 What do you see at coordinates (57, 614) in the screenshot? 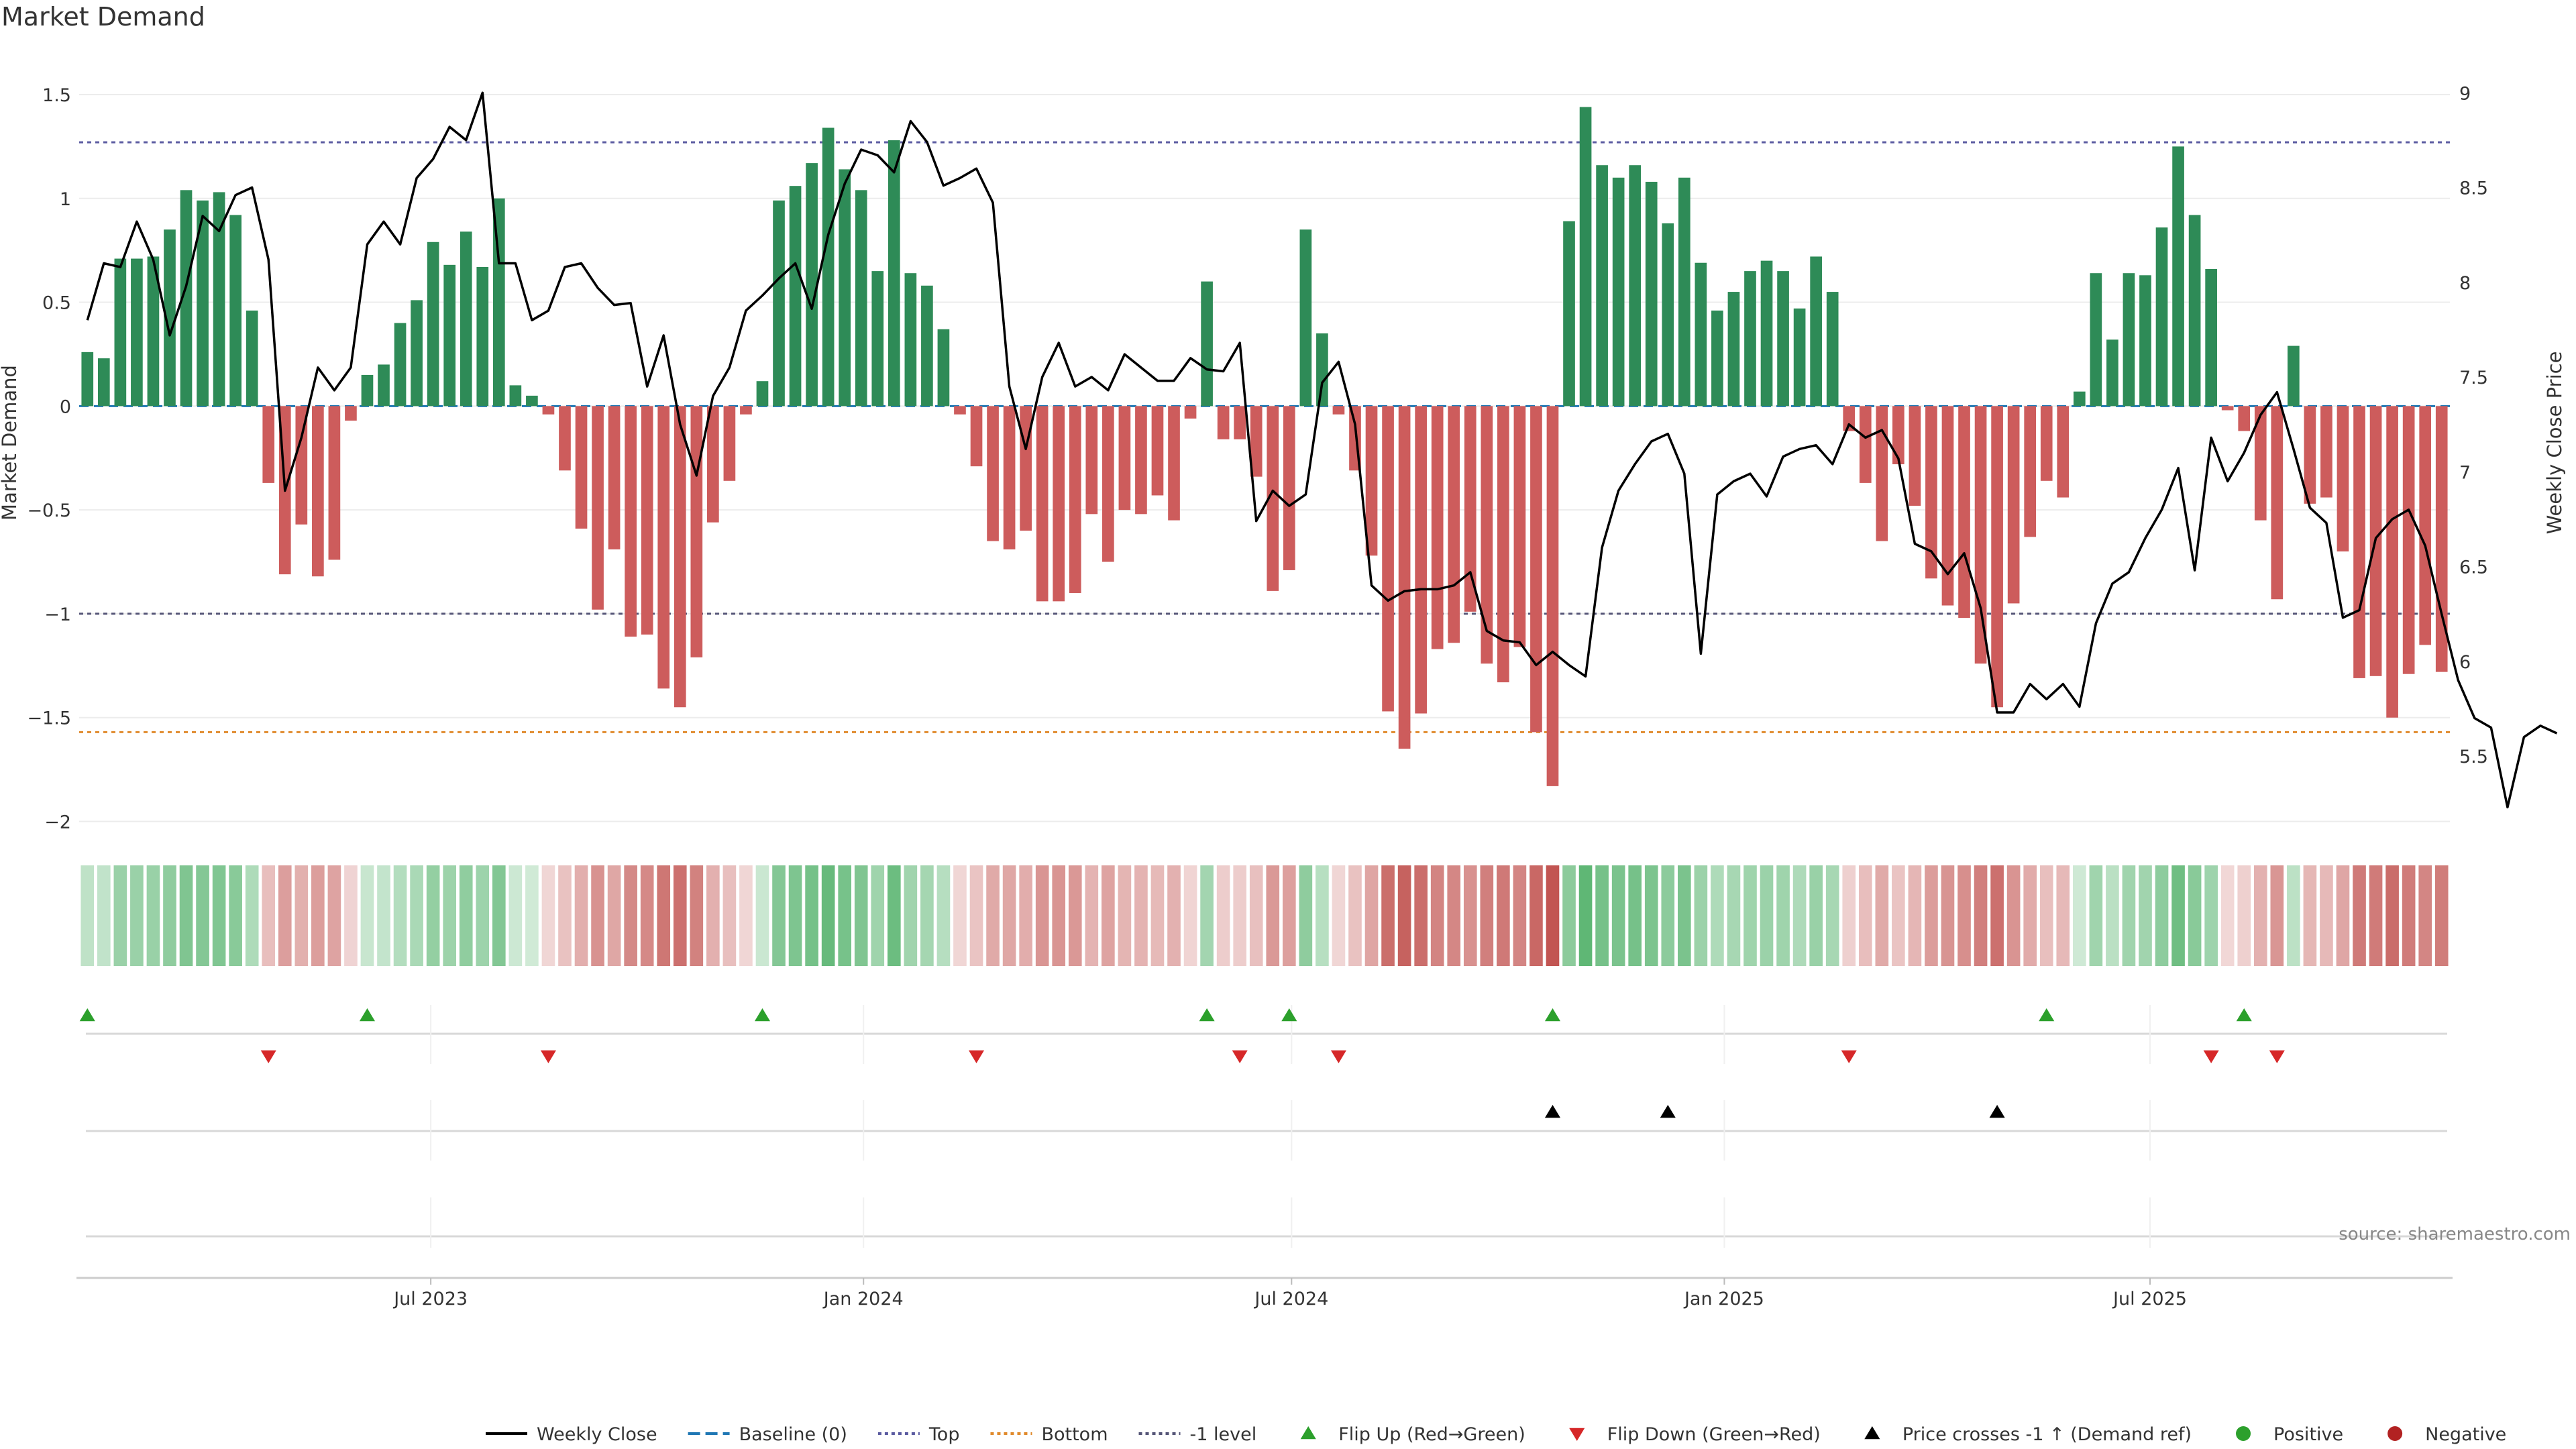
I see `left-tick-label-5: −1` at bounding box center [57, 614].